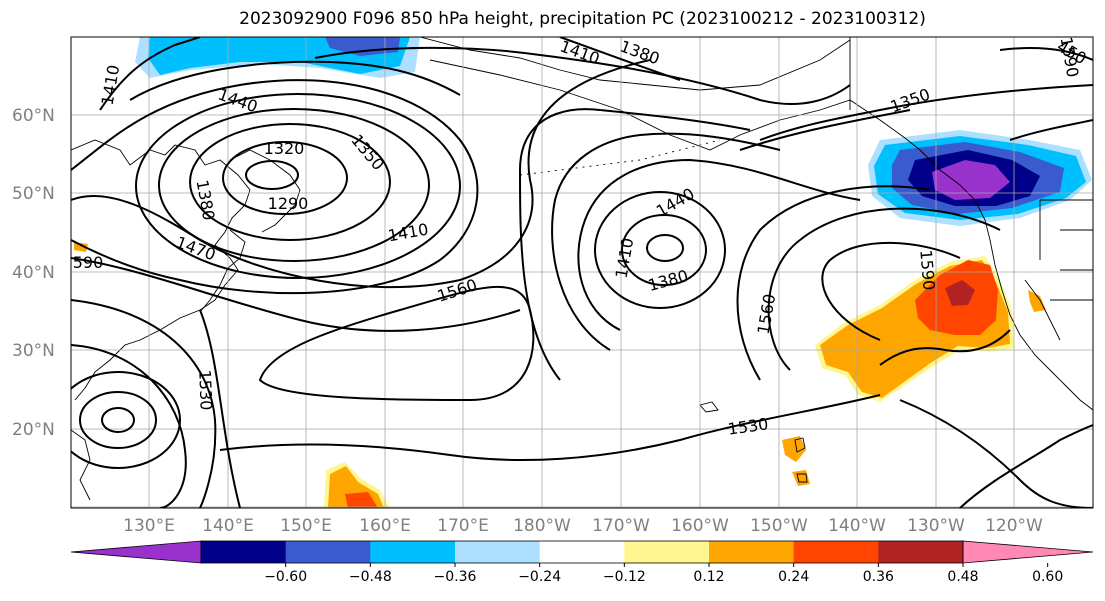 The image size is (1105, 601). Describe the element at coordinates (385, 526) in the screenshot. I see `lon-label-160e: 160°E` at that location.